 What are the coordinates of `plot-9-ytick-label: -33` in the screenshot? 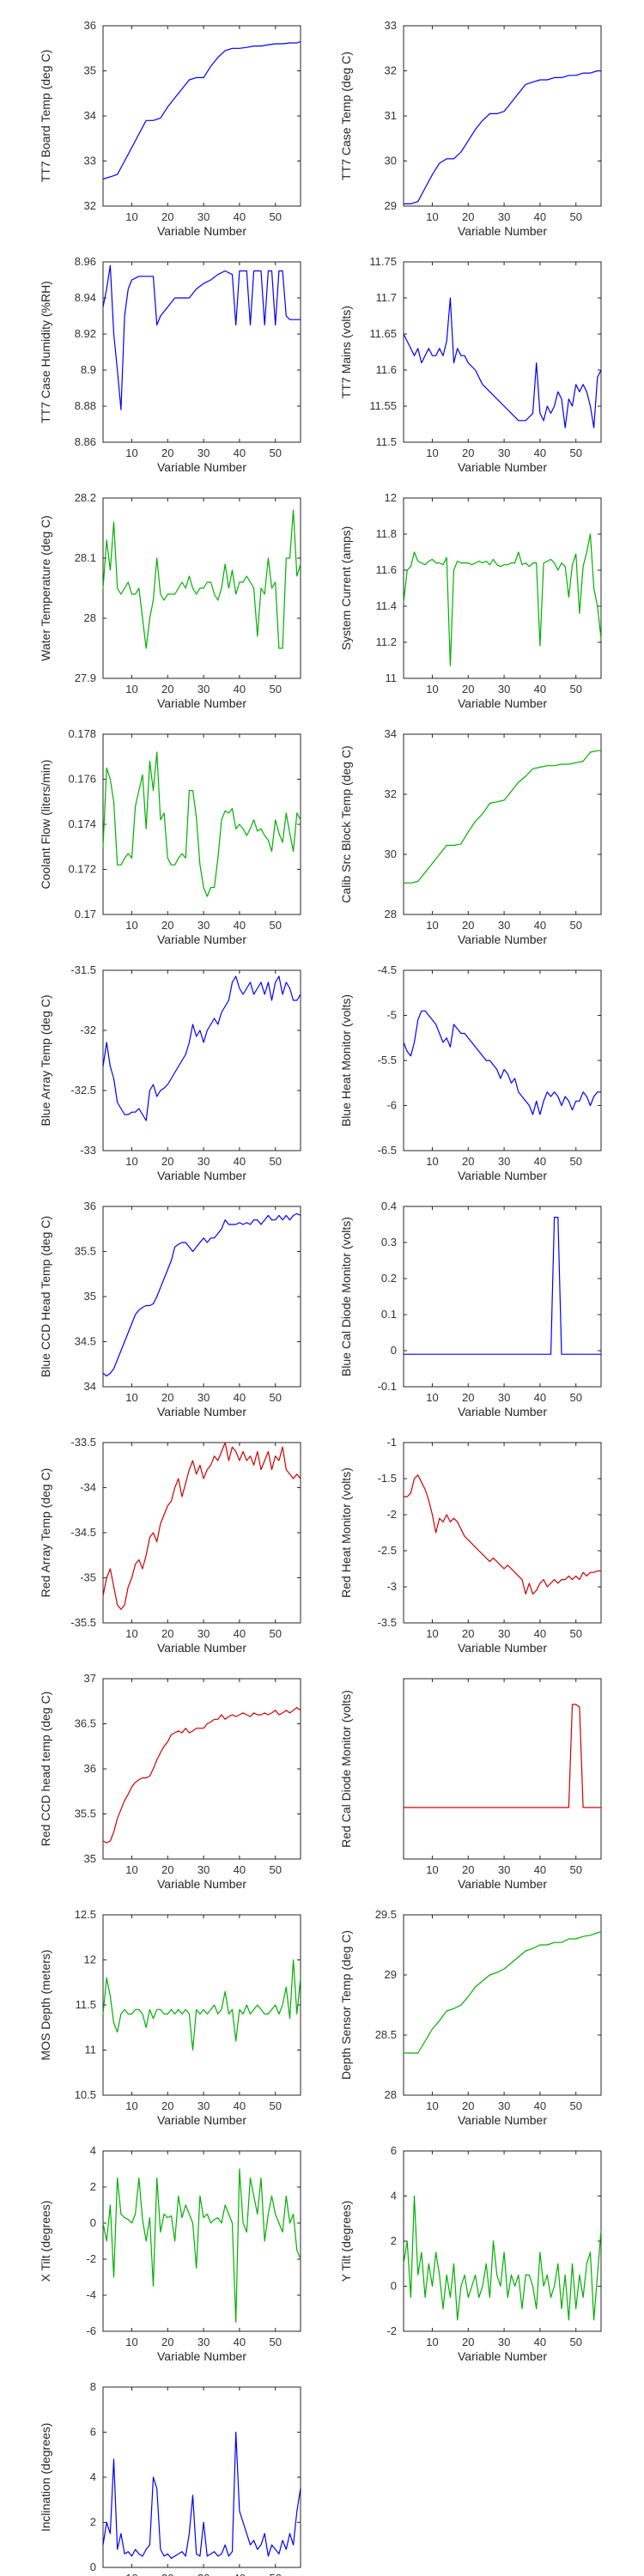 It's located at (88, 1151).